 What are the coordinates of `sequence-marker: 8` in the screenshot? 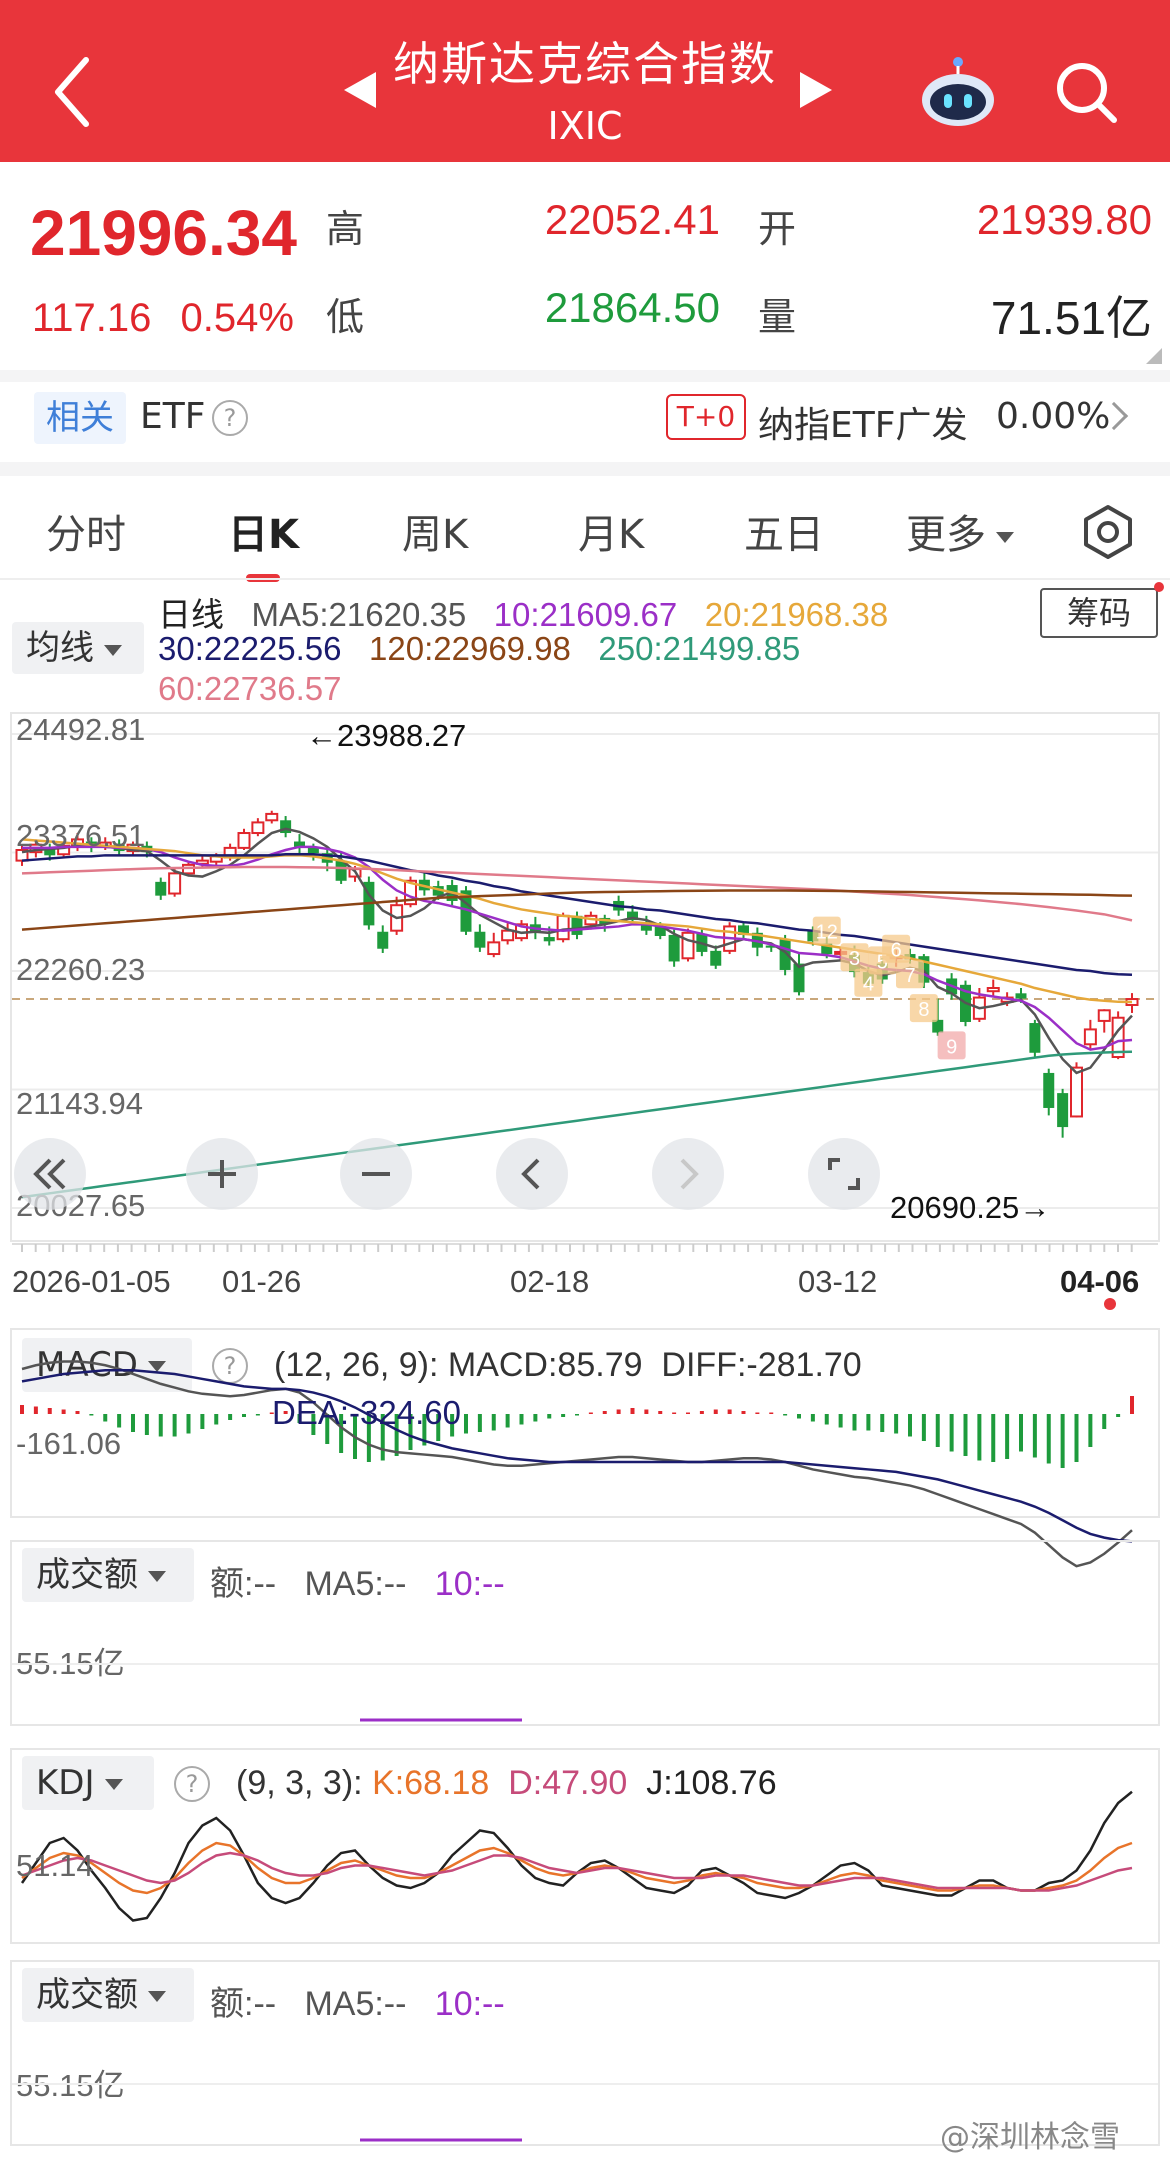 It's located at (923, 1008).